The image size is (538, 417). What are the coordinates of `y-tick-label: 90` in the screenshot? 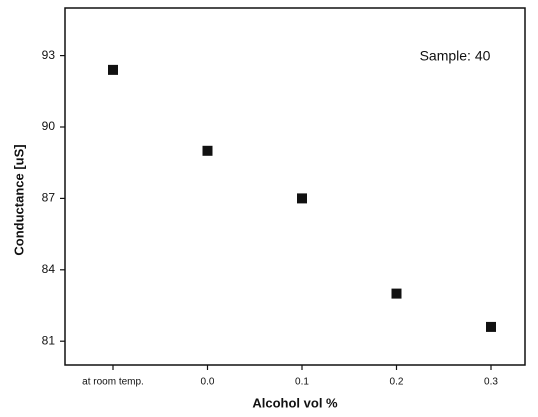 It's located at (49, 126).